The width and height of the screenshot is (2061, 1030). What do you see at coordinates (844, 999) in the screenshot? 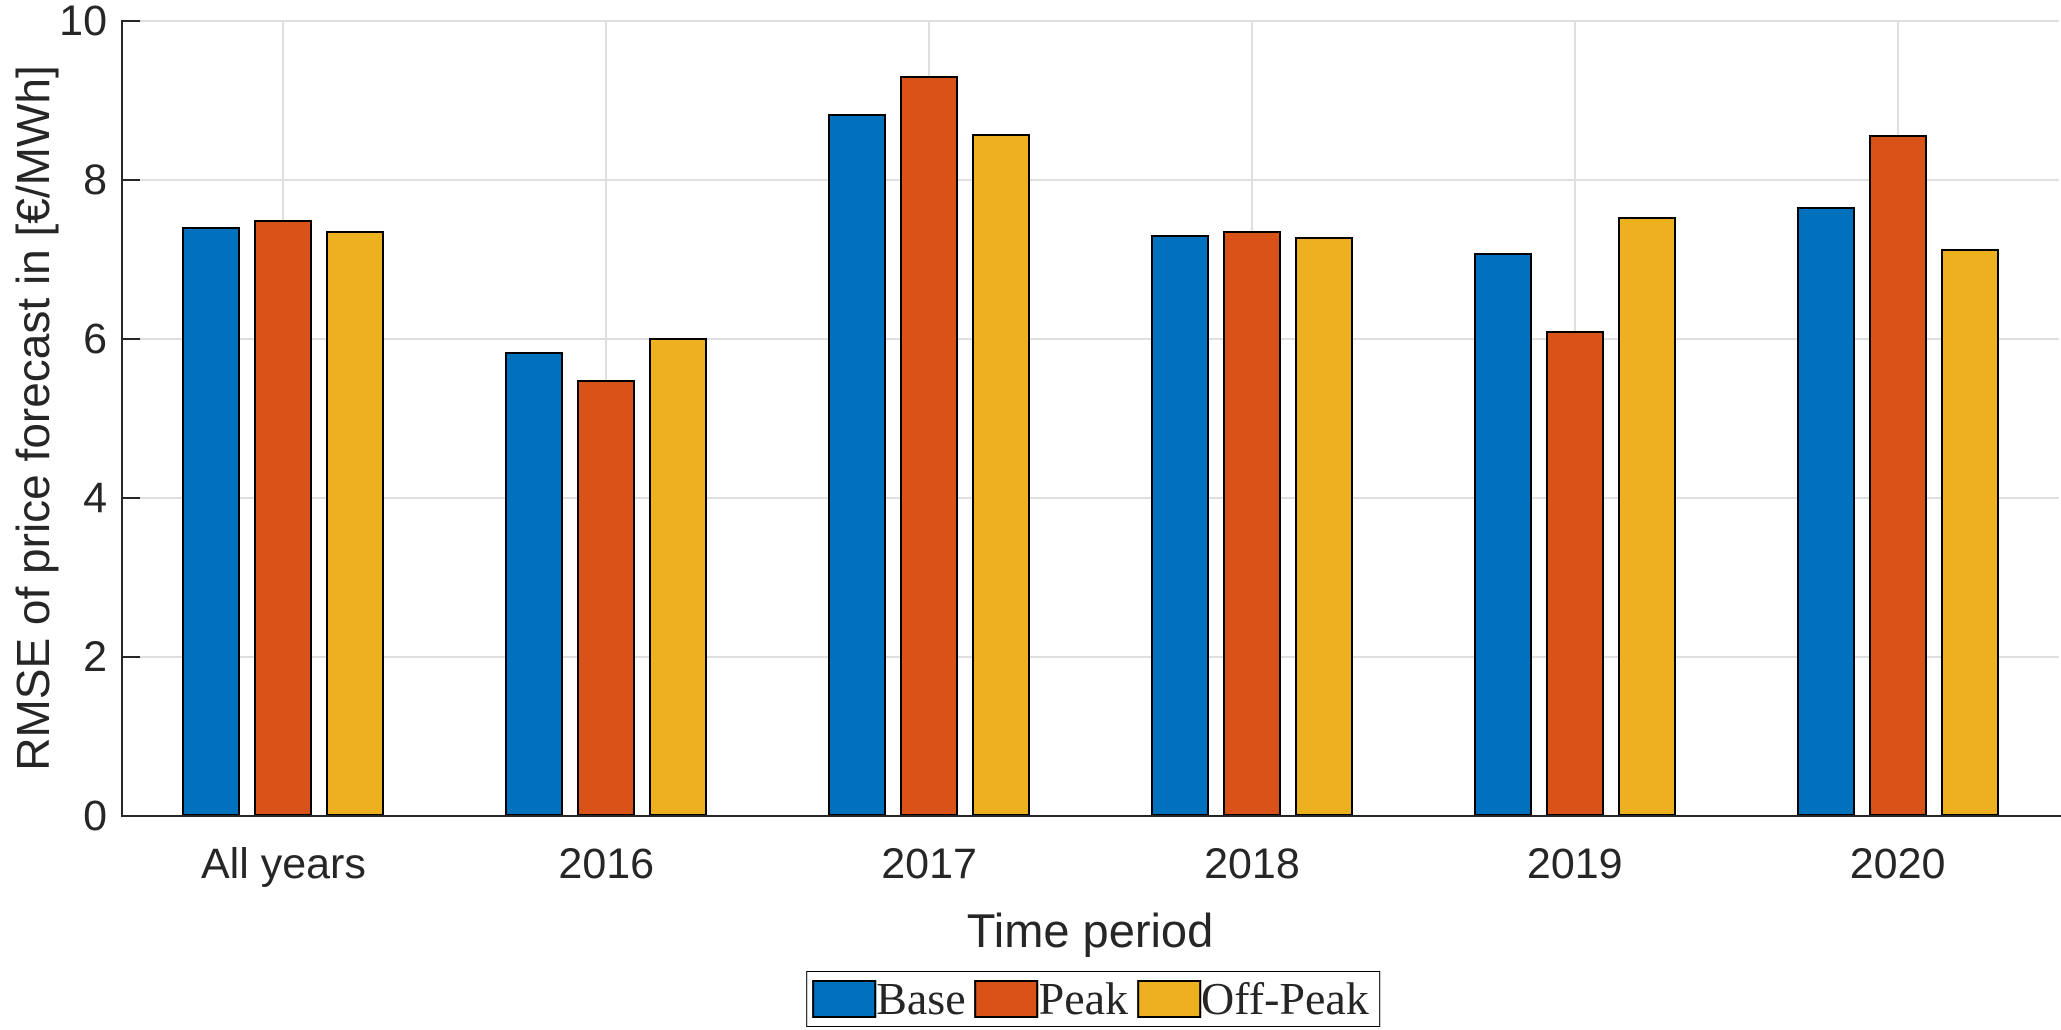
I see `legend-swatch-base` at bounding box center [844, 999].